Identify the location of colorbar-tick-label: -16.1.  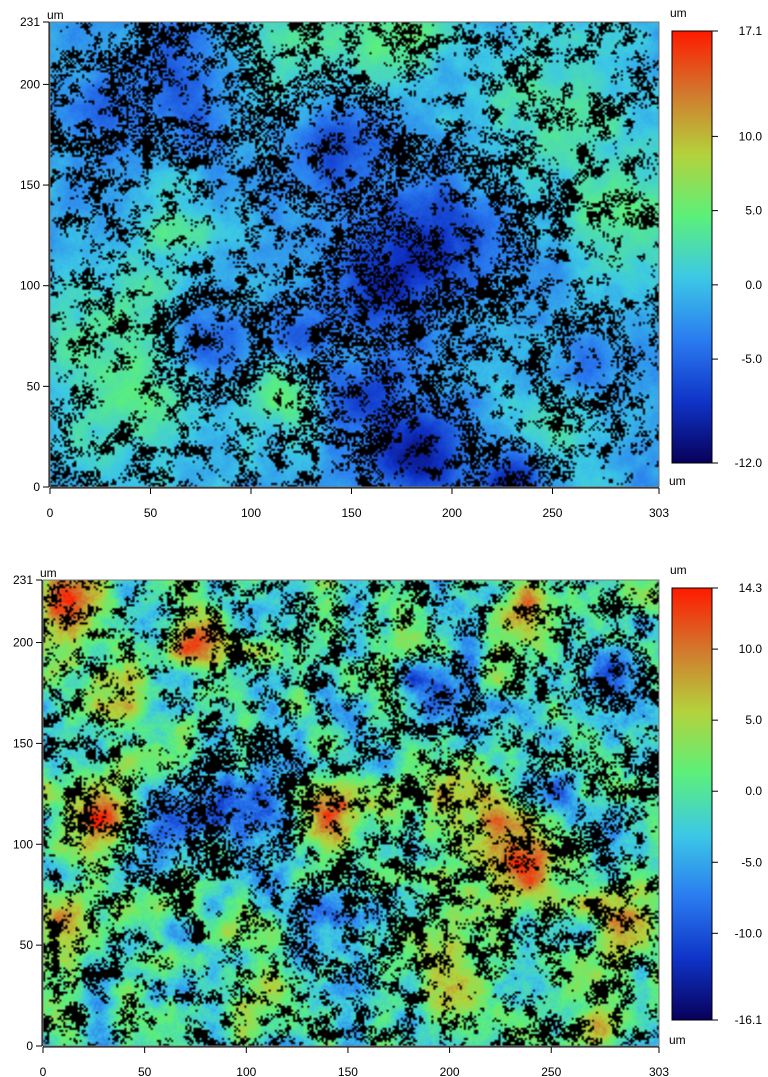
(749, 1020).